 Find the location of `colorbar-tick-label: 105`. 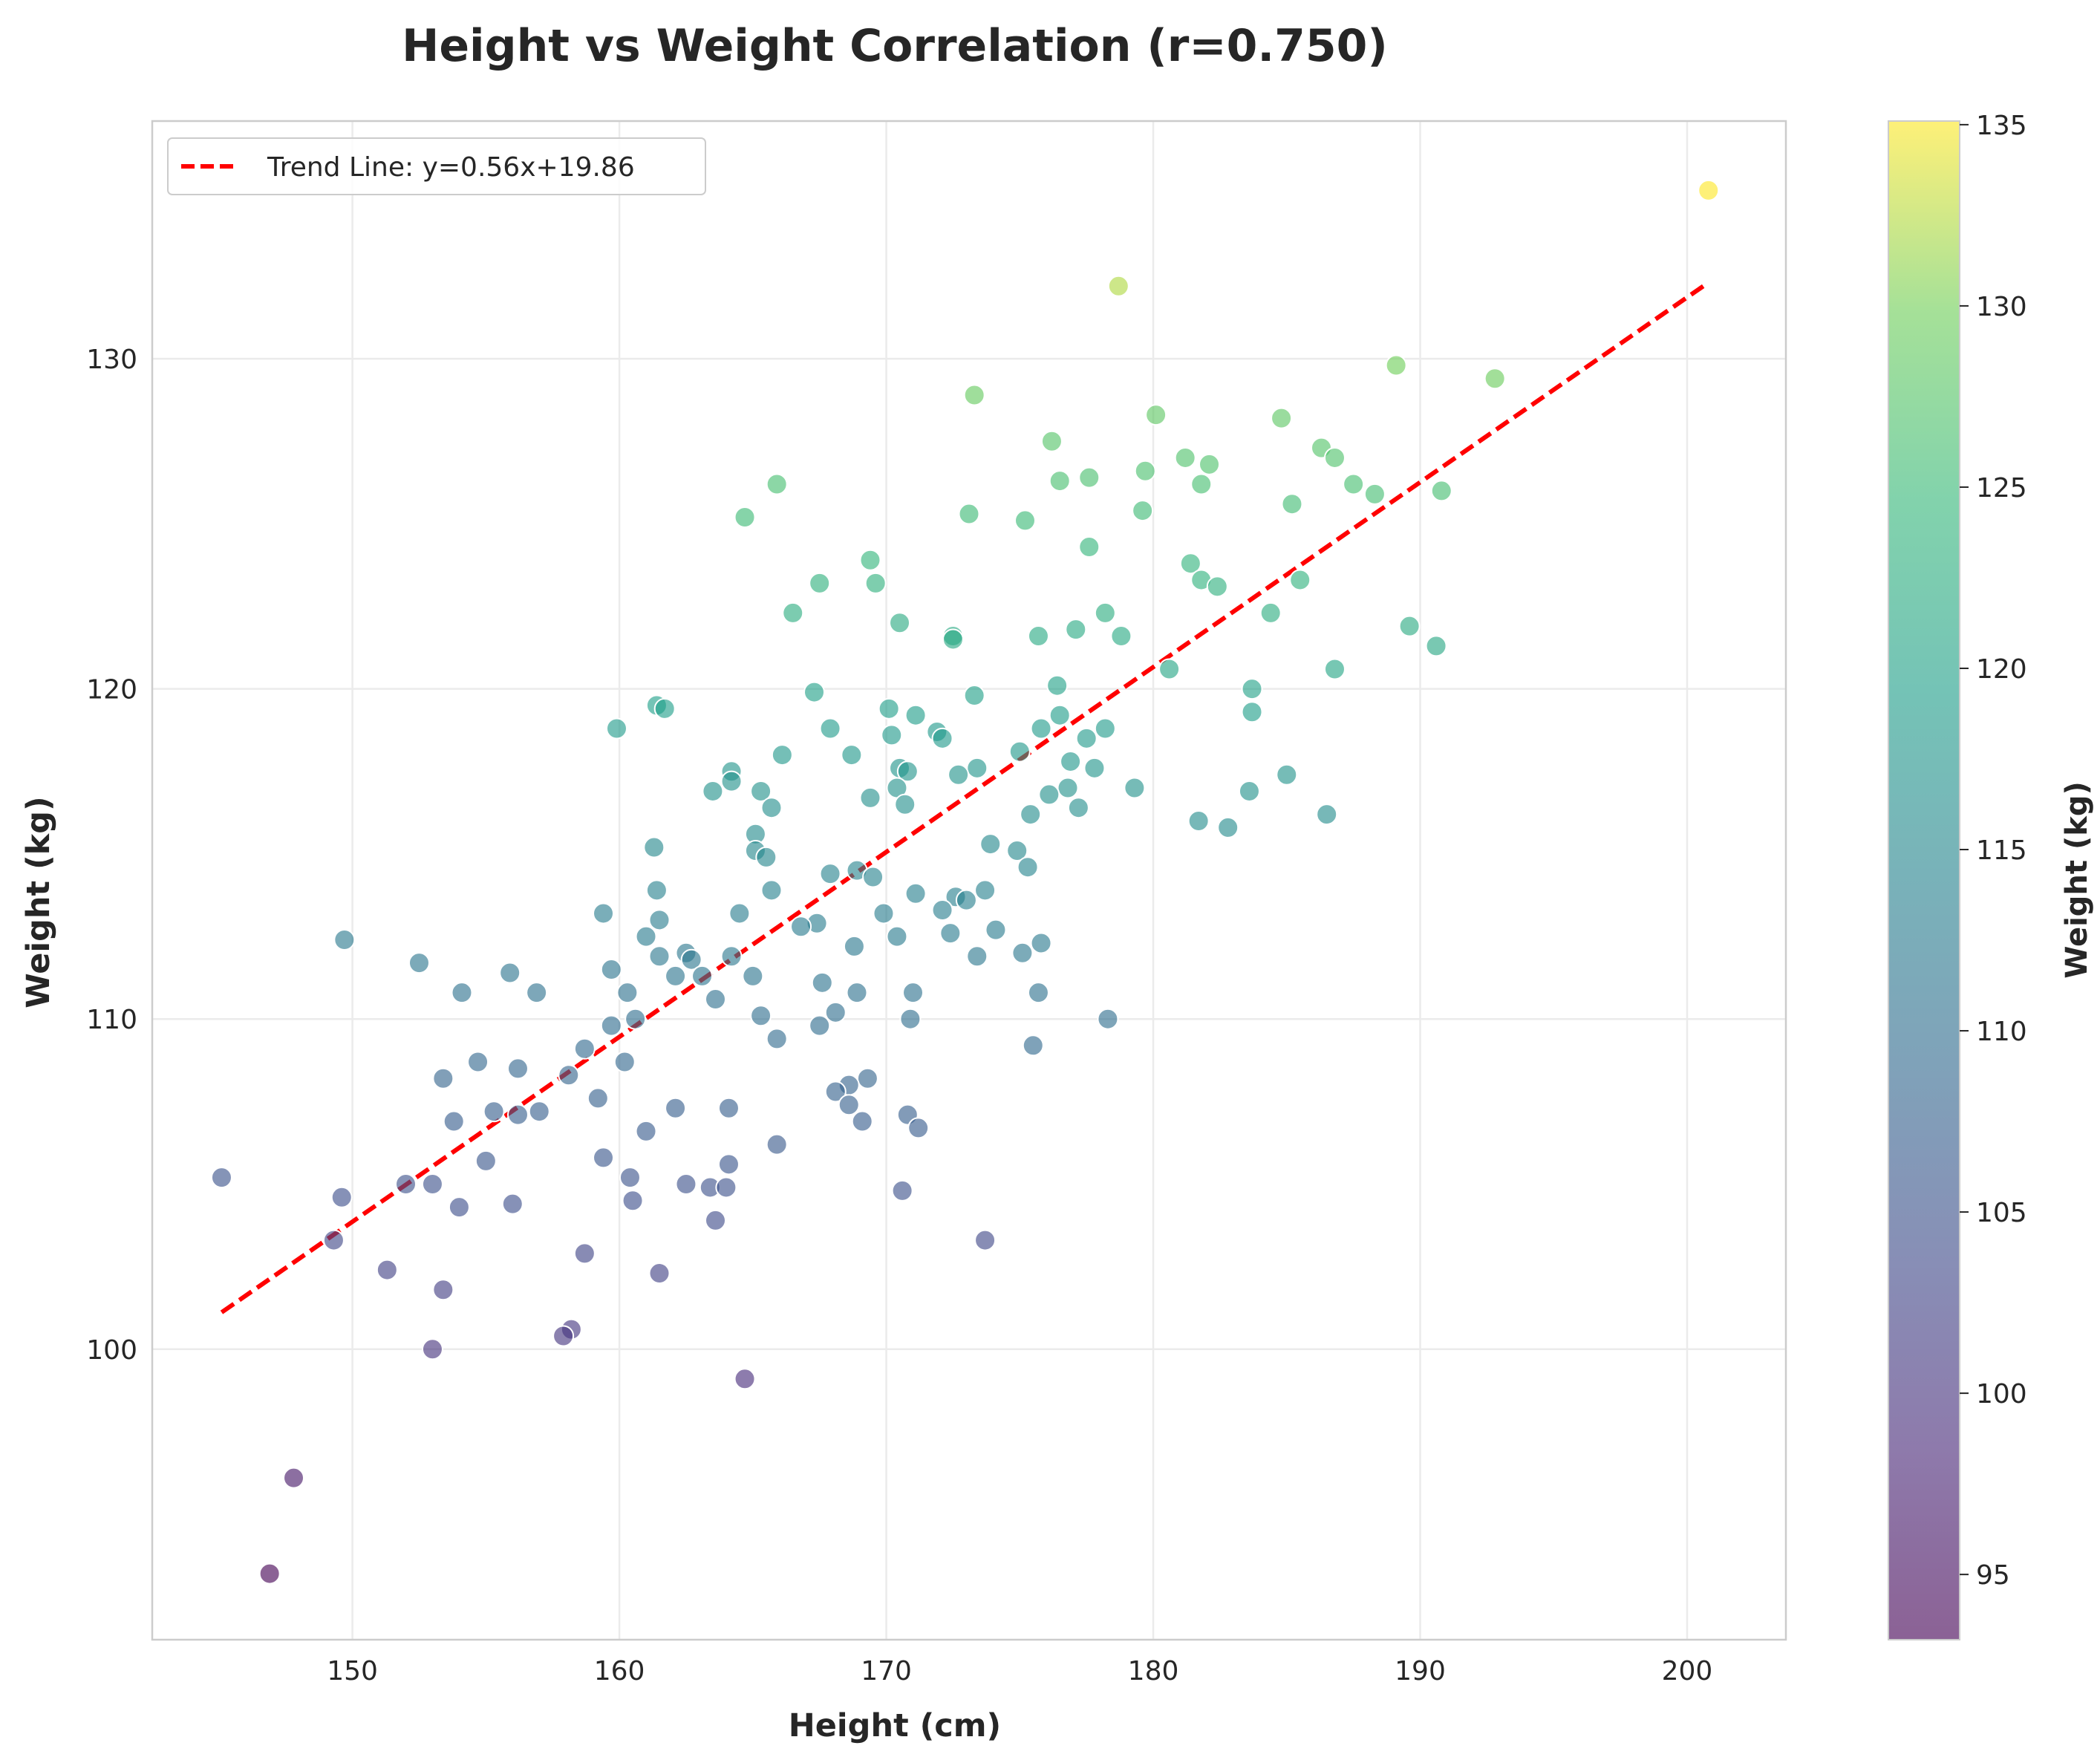

colorbar-tick-label: 105 is located at coordinates (2001, 1213).